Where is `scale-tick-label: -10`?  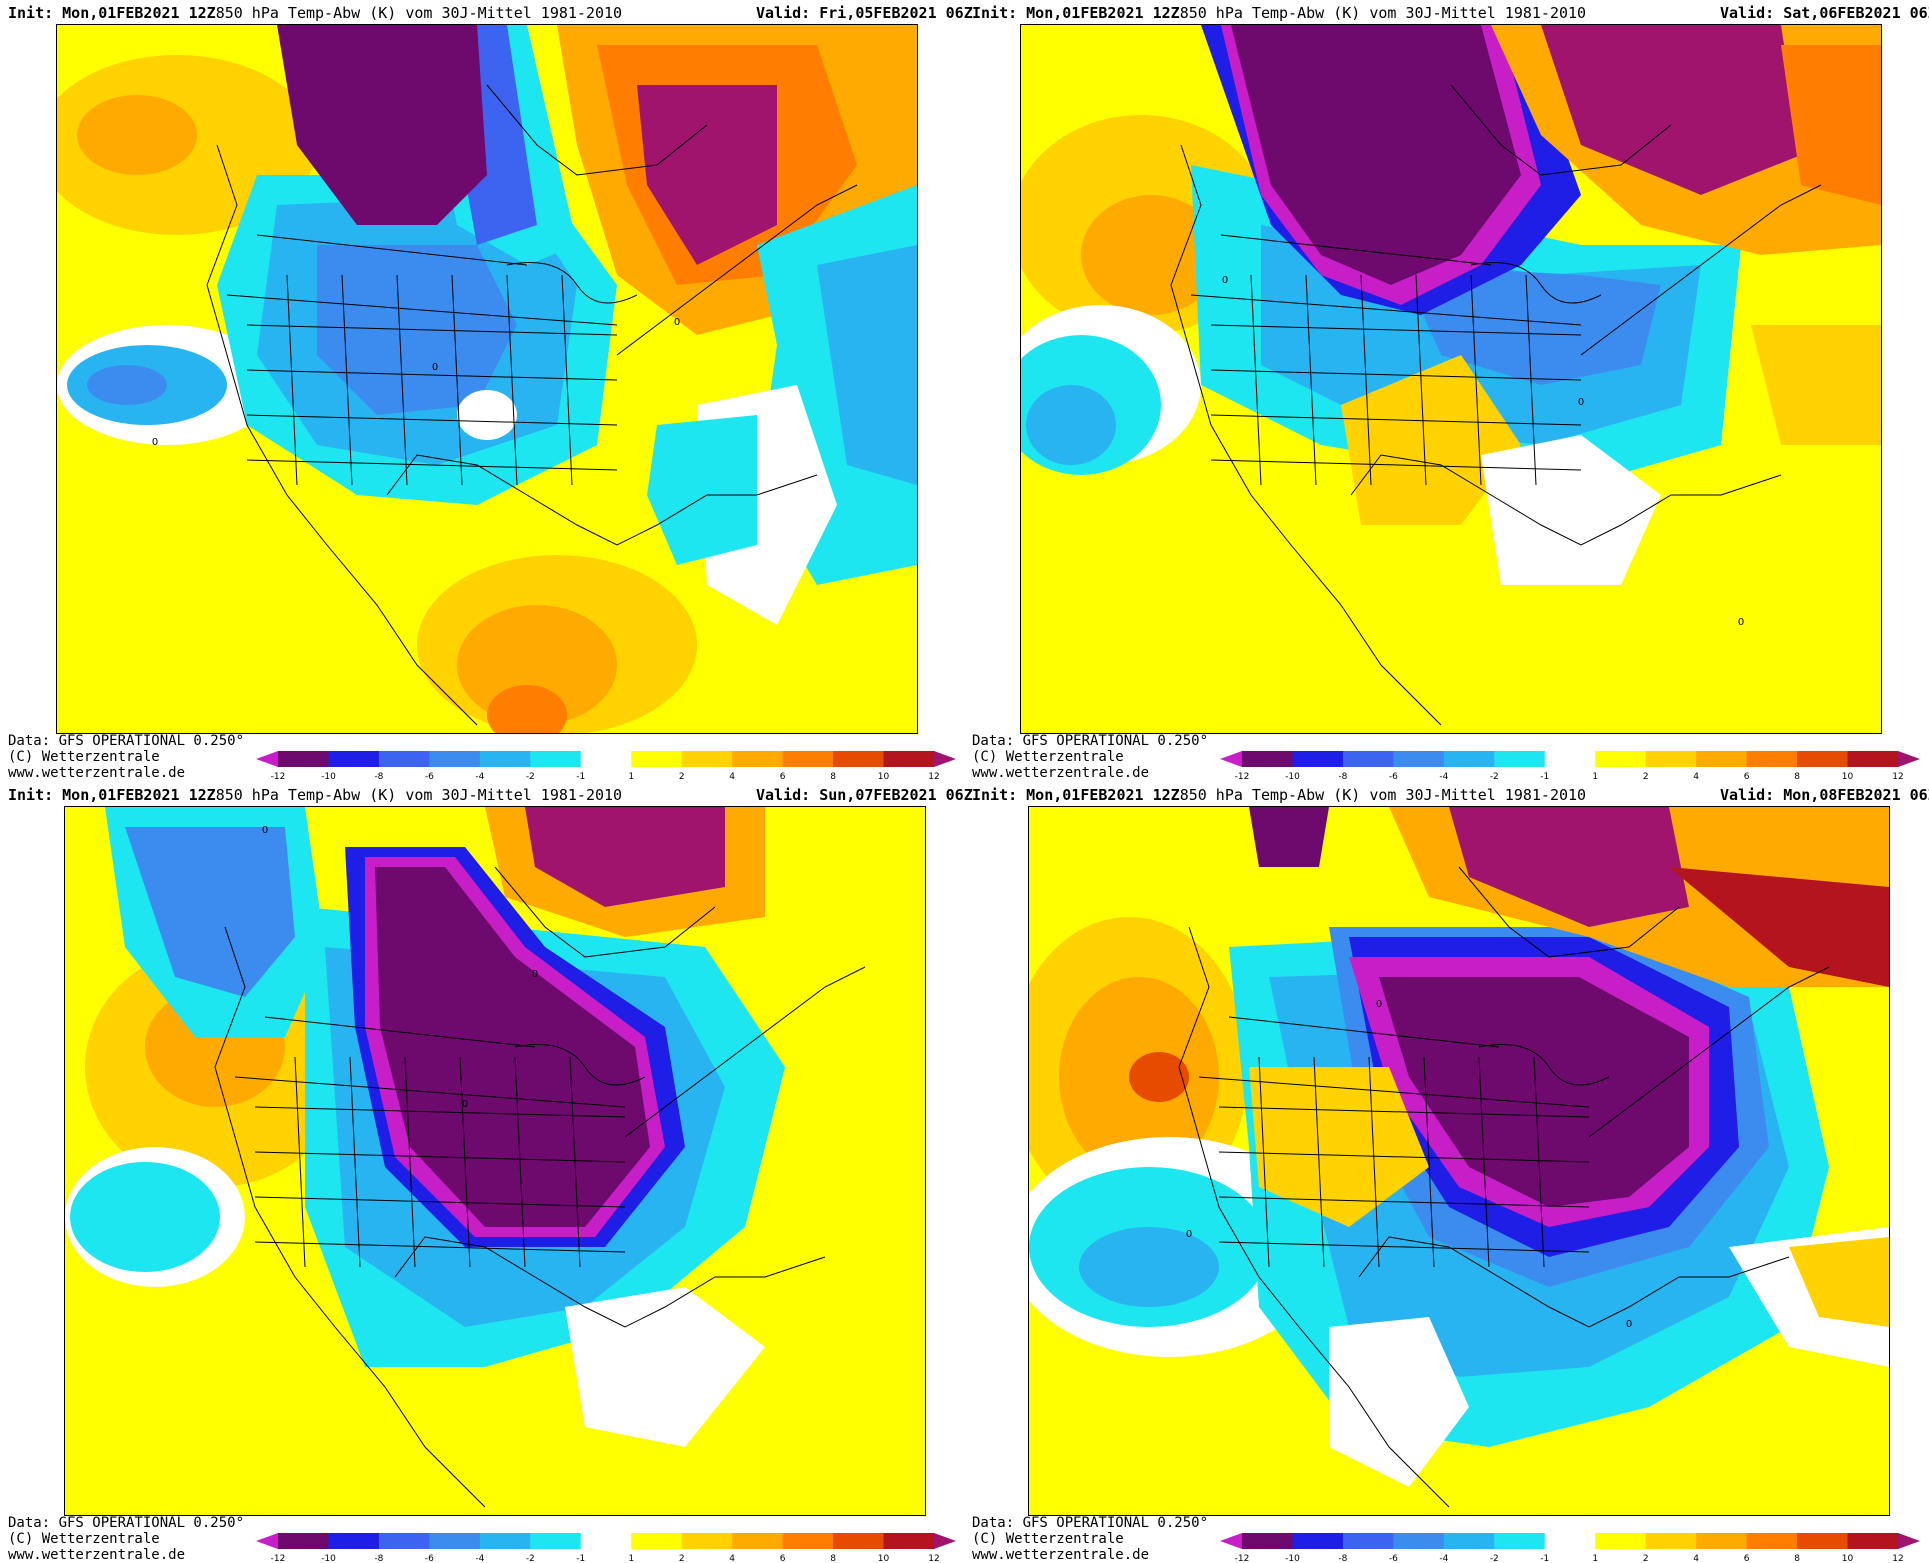 scale-tick-label: -10 is located at coordinates (328, 776).